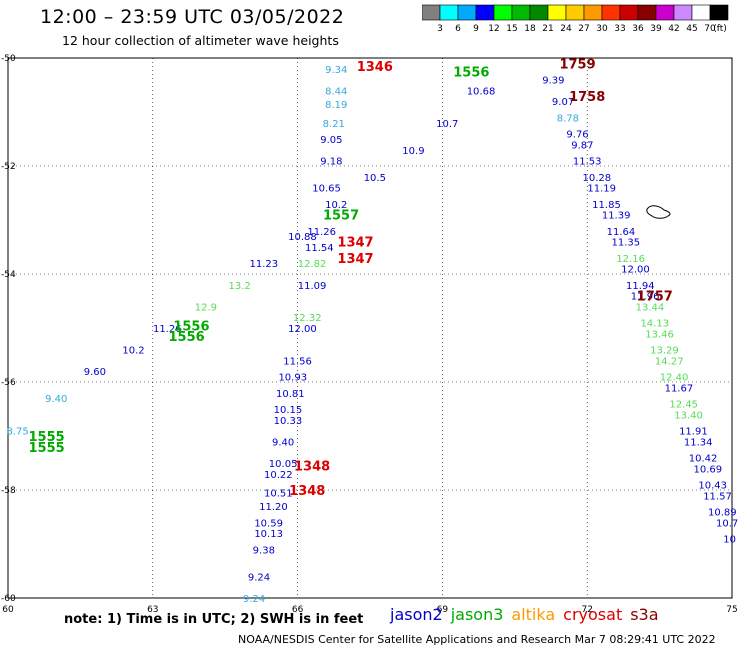 The image size is (740, 650). What do you see at coordinates (577, 64) in the screenshot?
I see `pass-time-label: 1759` at bounding box center [577, 64].